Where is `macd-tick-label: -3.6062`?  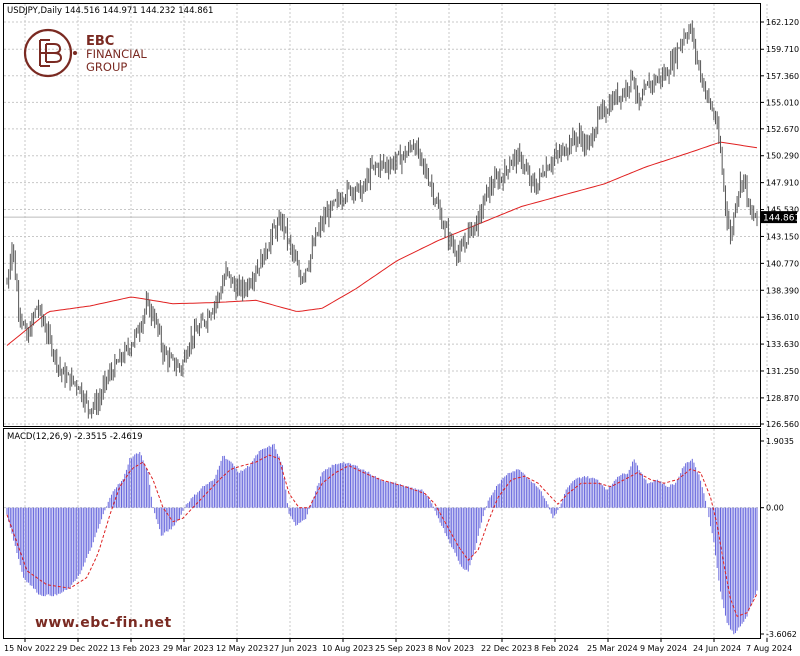
macd-tick-label: -3.6062 is located at coordinates (781, 634).